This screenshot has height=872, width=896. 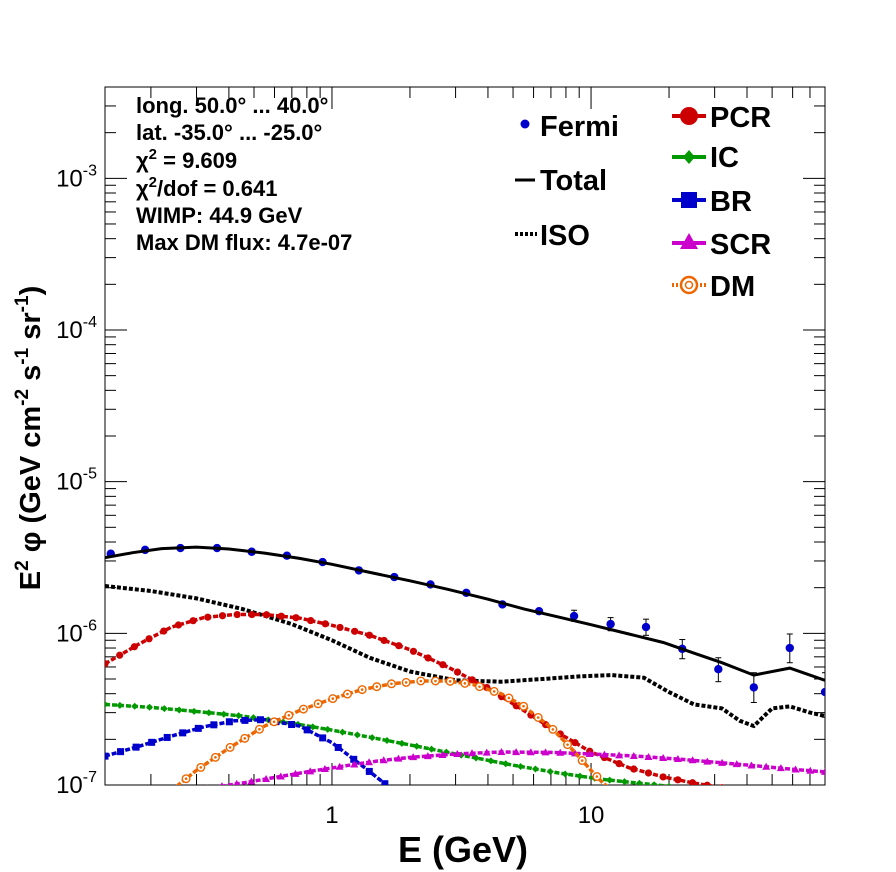 What do you see at coordinates (142, 188) in the screenshot?
I see `chidof-symbol: χ` at bounding box center [142, 188].